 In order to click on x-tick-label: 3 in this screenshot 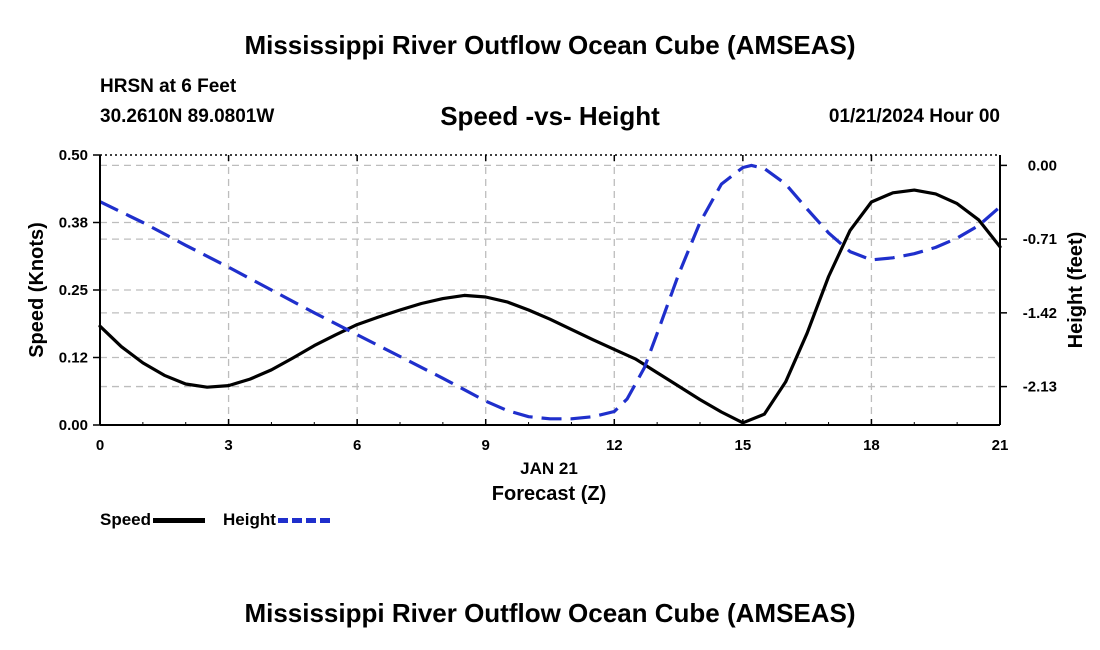, I will do `click(228, 445)`.